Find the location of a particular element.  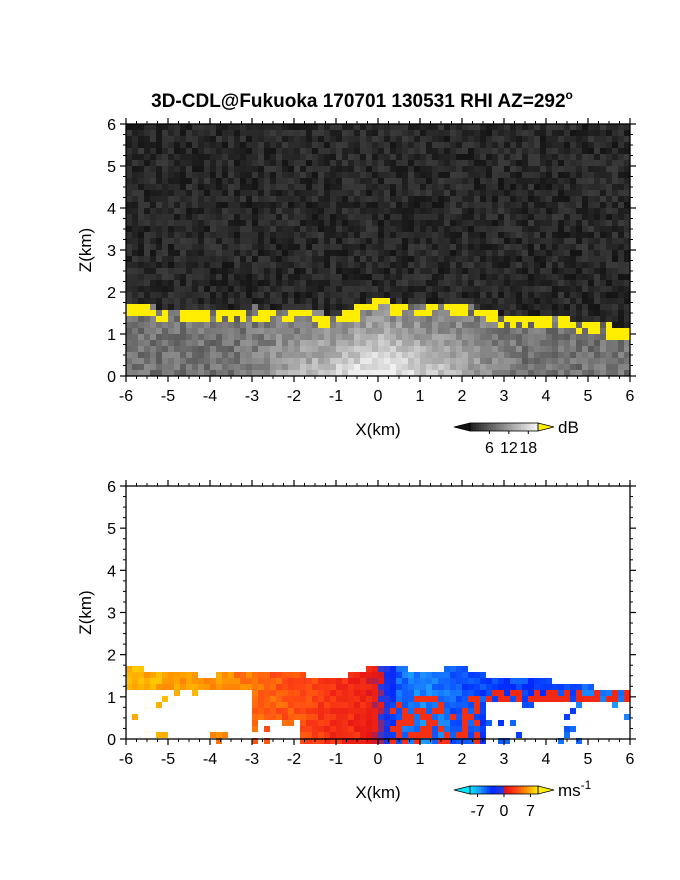

y-tick-label: 2 is located at coordinates (111, 656).